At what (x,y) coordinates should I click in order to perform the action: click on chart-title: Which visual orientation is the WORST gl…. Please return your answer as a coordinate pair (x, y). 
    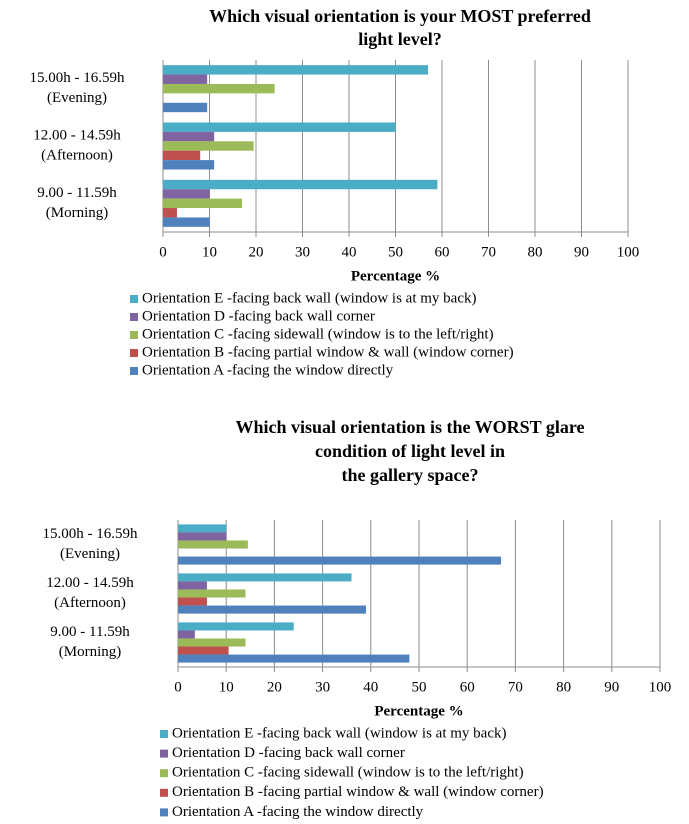
    Looking at the image, I should click on (409, 427).